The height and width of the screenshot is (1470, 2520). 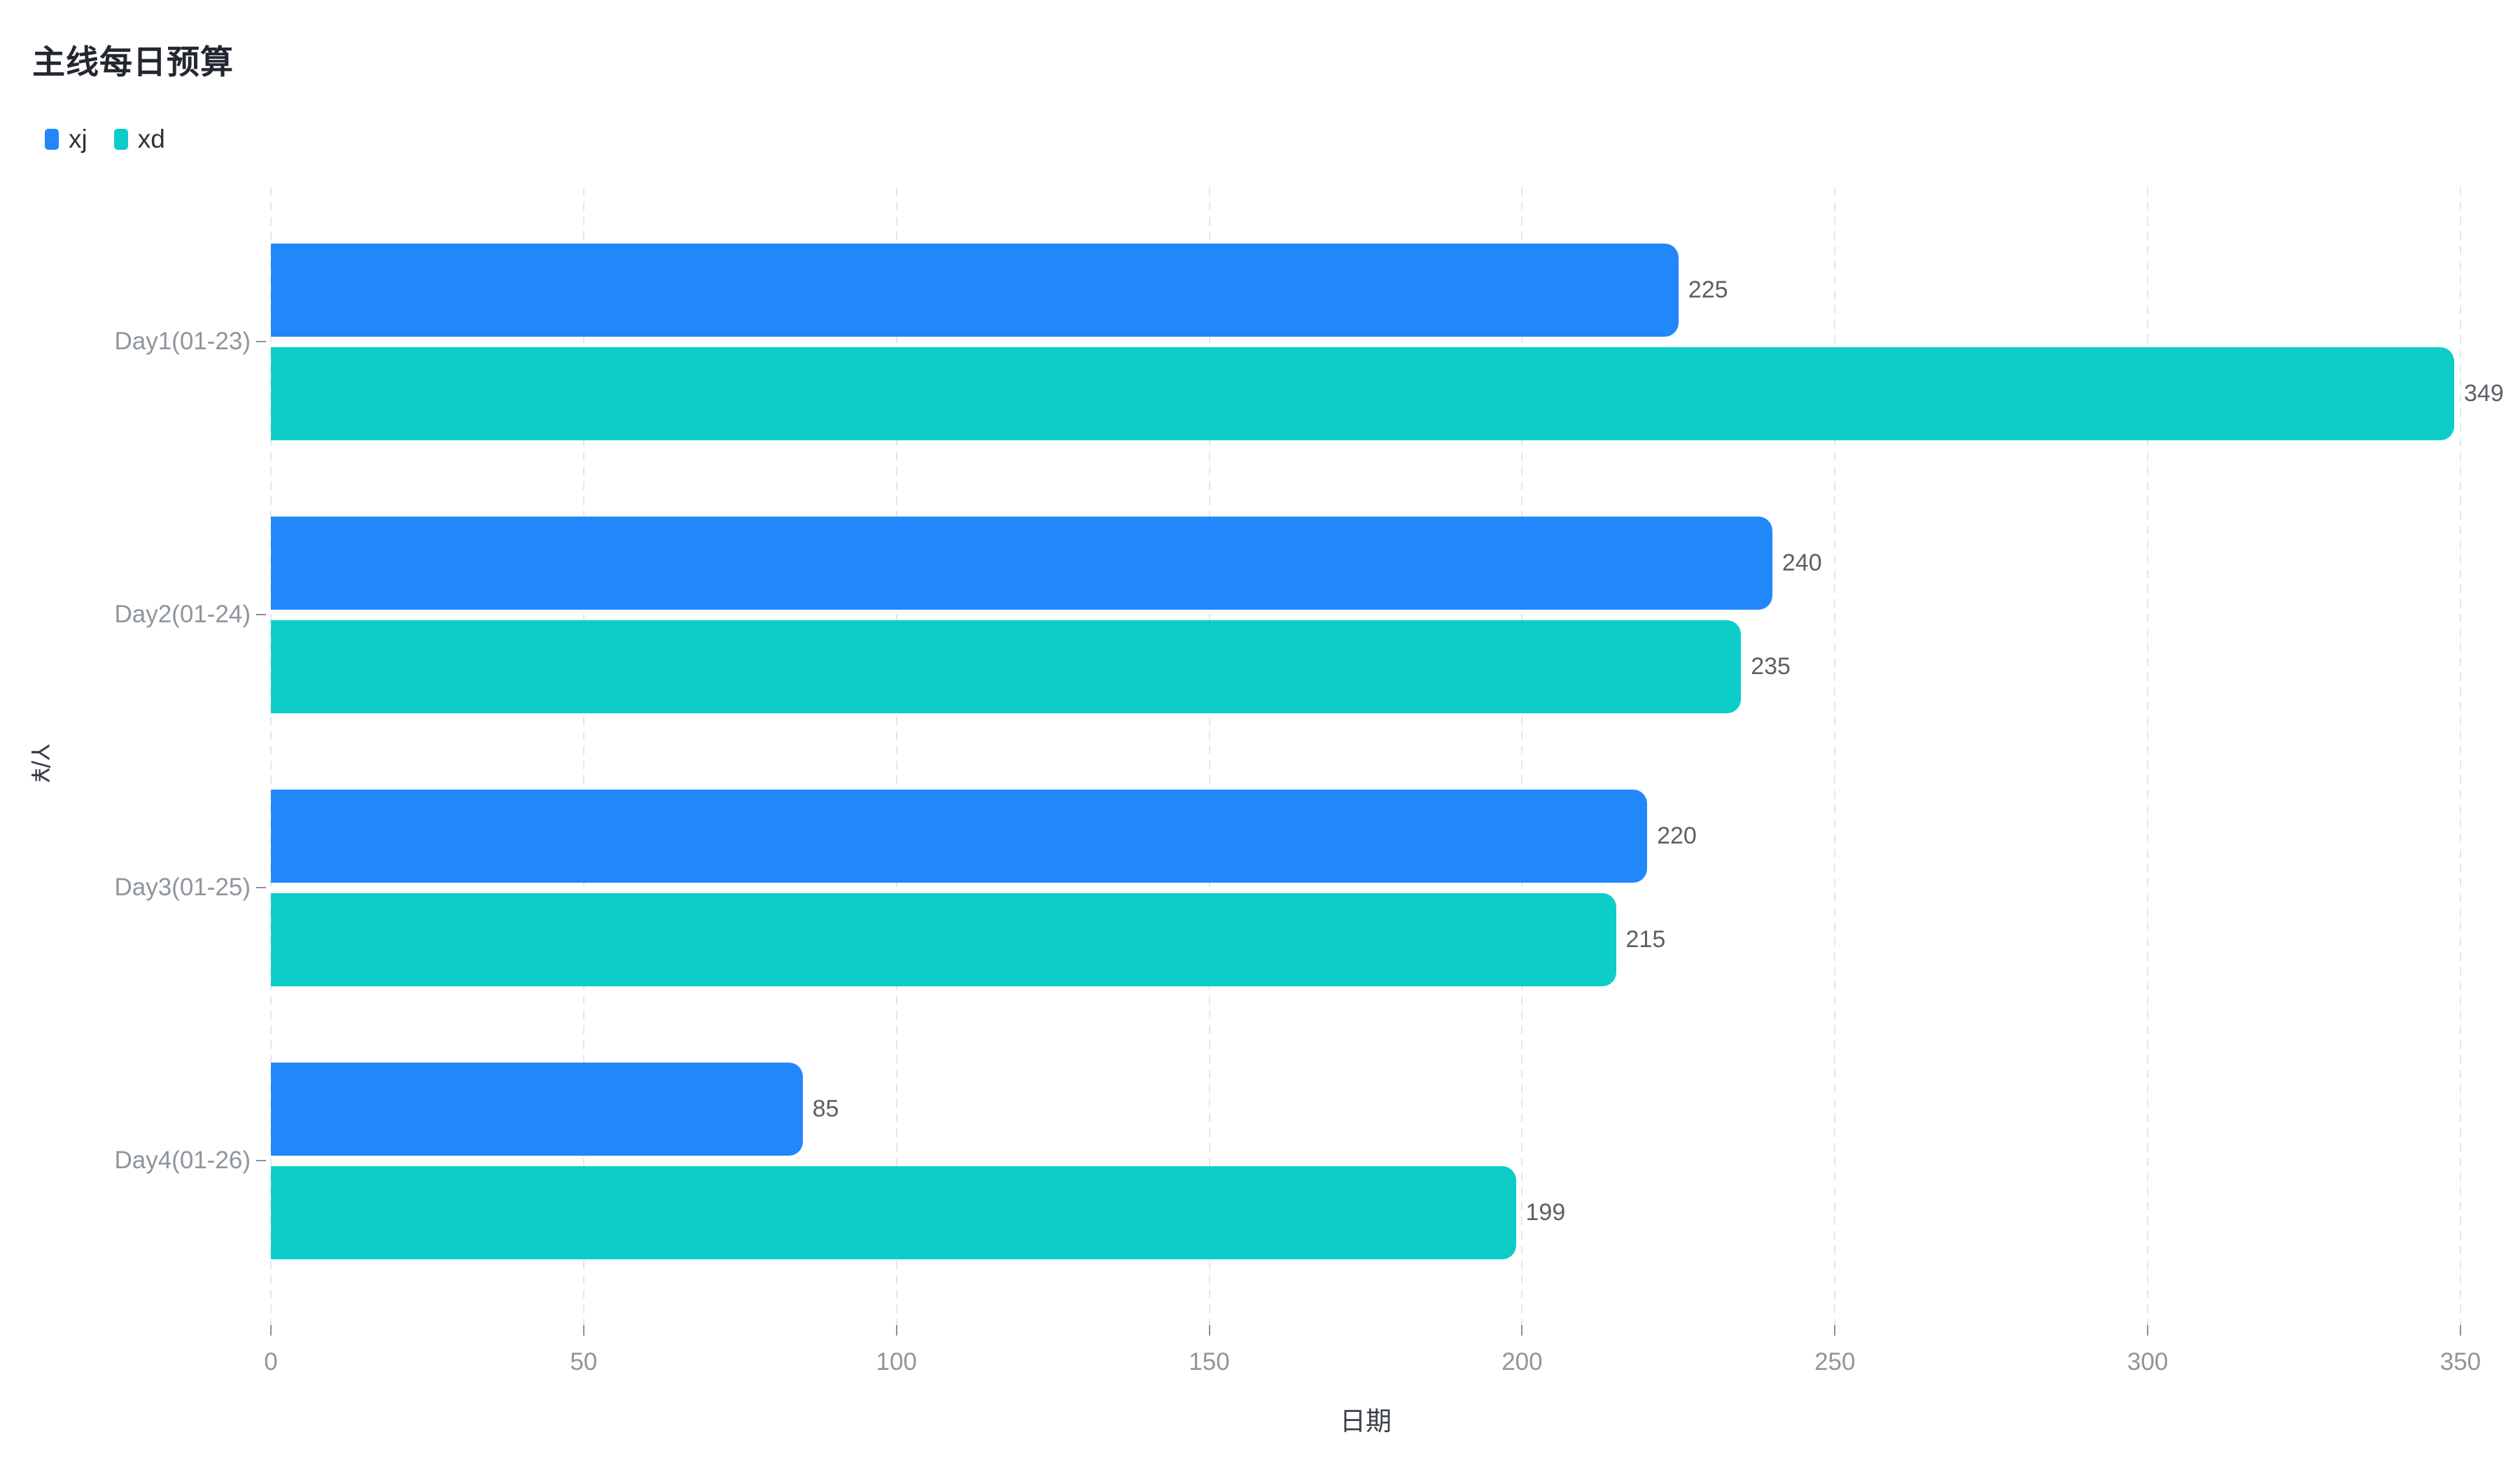 What do you see at coordinates (151, 139) in the screenshot?
I see `legend-label: xd` at bounding box center [151, 139].